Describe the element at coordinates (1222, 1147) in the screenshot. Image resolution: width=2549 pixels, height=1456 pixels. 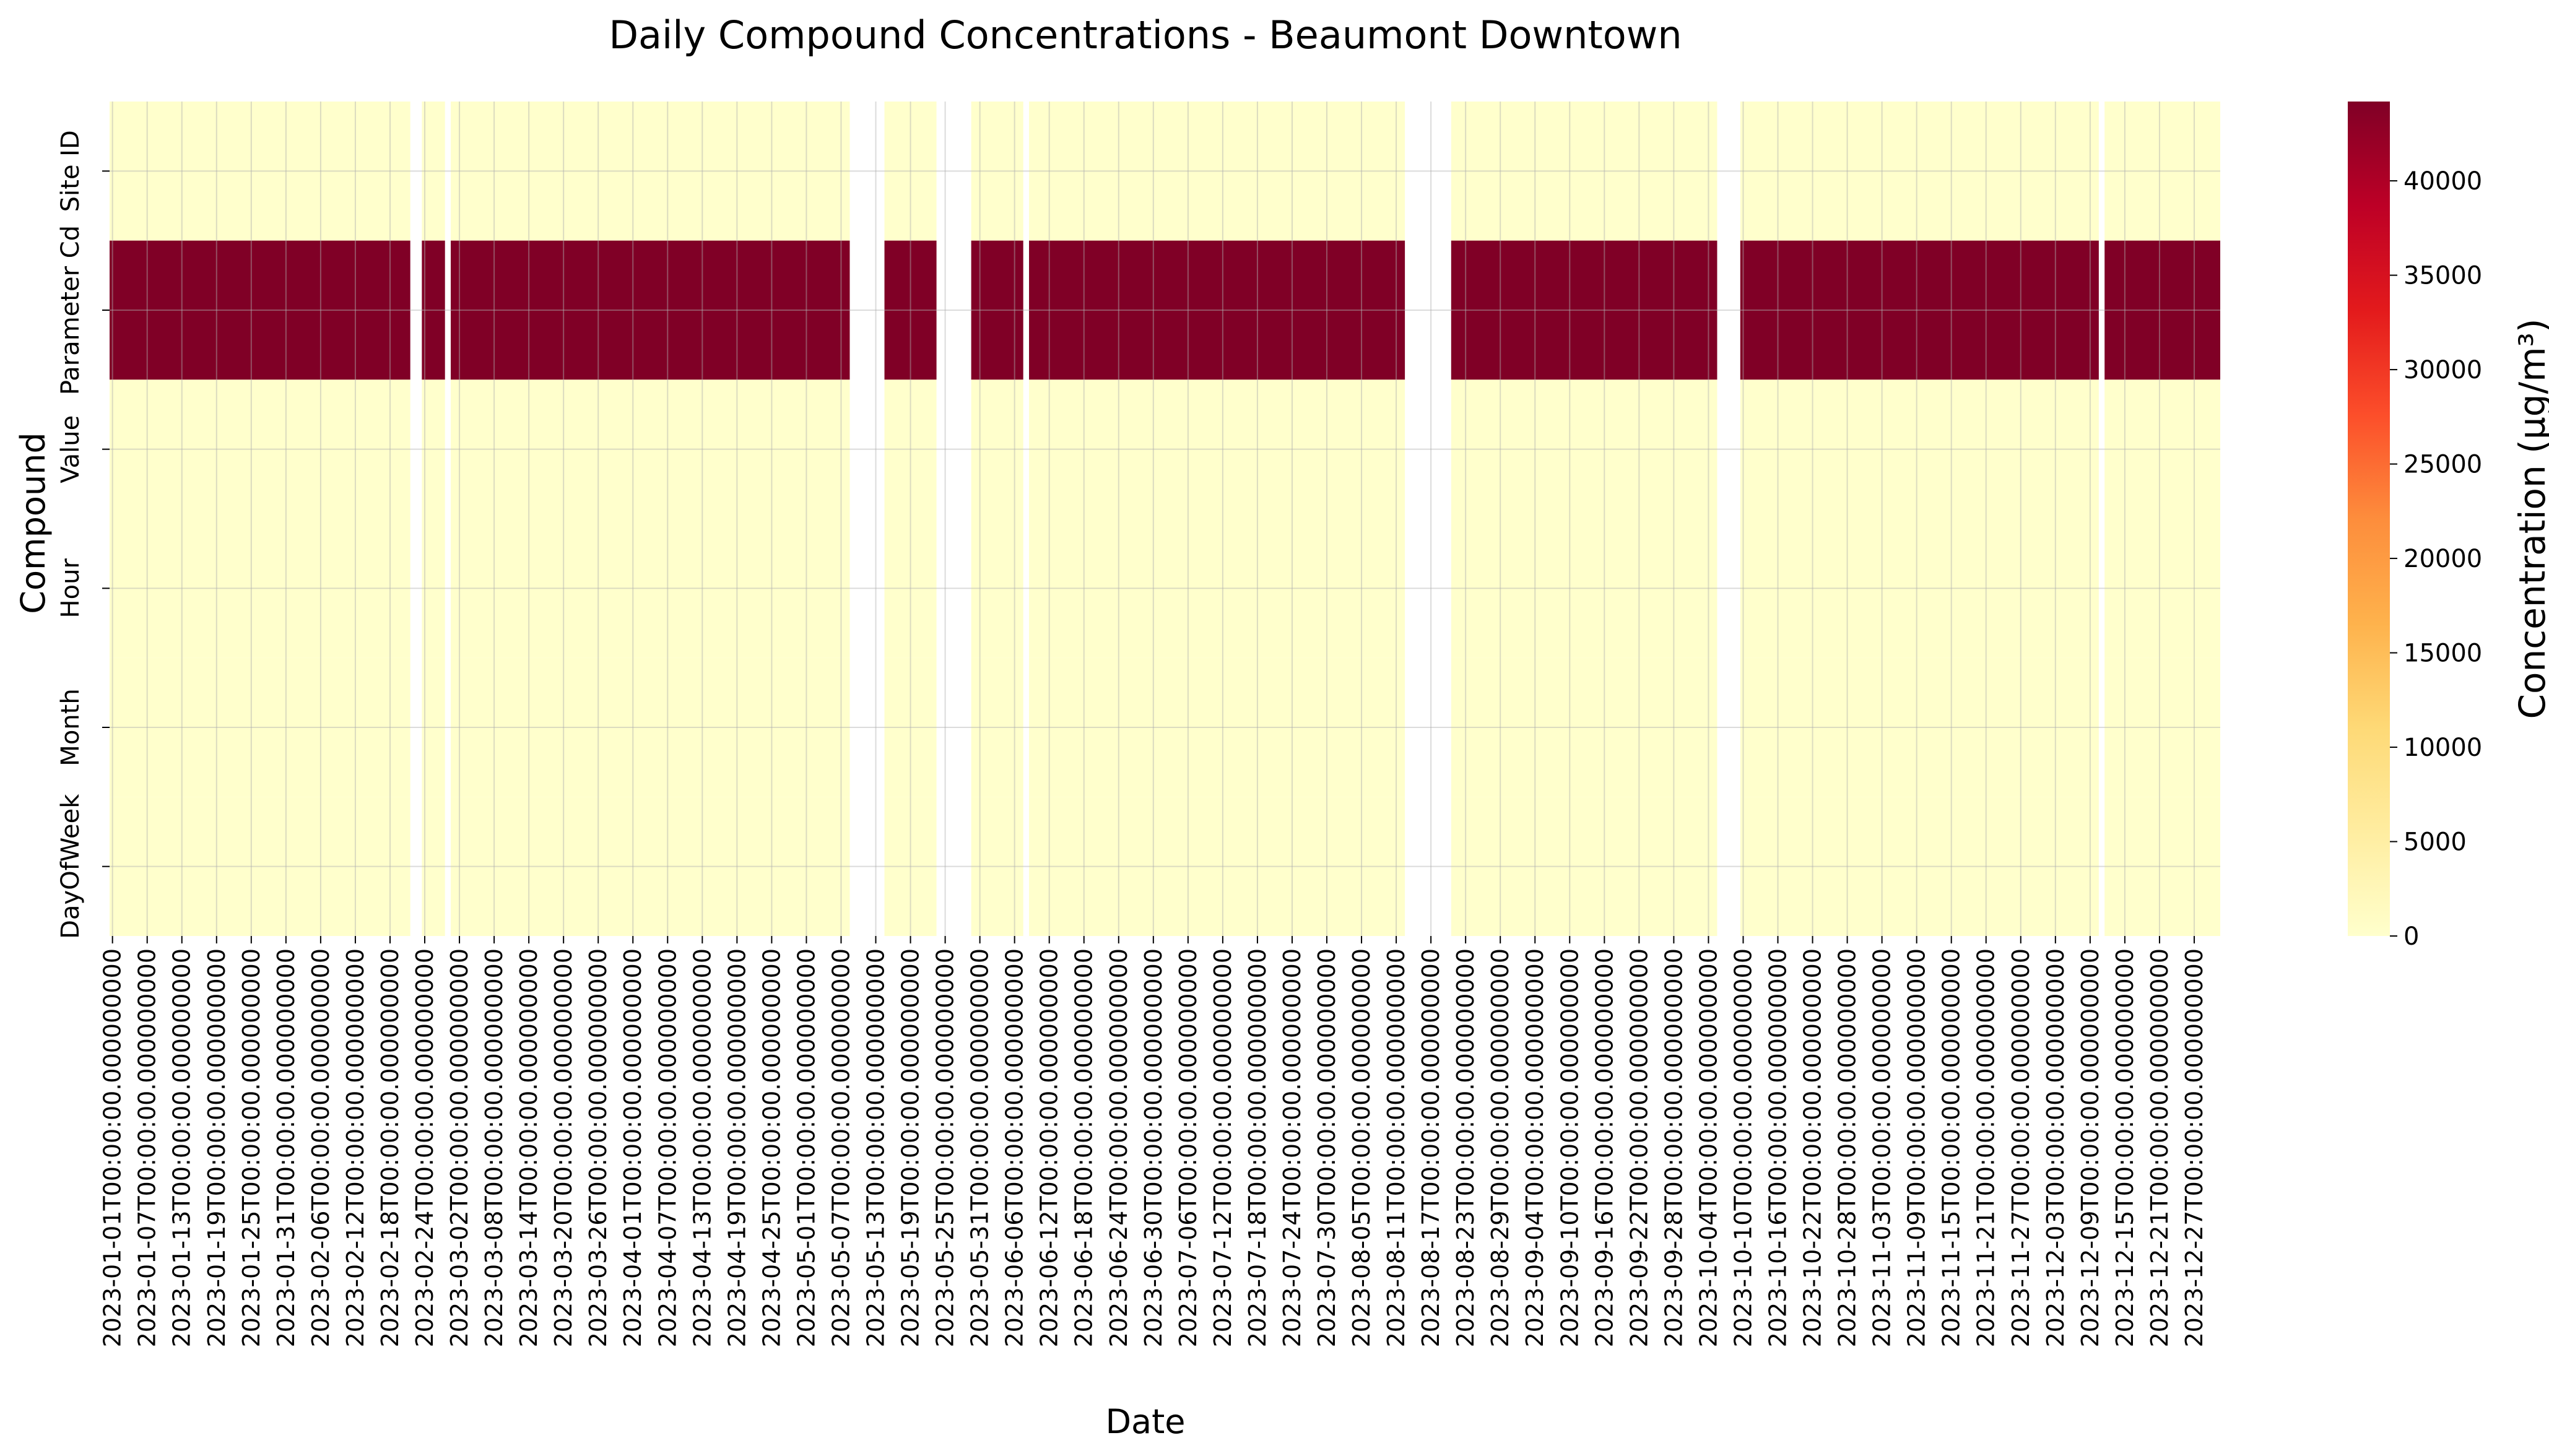
I see `x-tick-label: 2023-07-12T00:00:00.000000000` at that location.